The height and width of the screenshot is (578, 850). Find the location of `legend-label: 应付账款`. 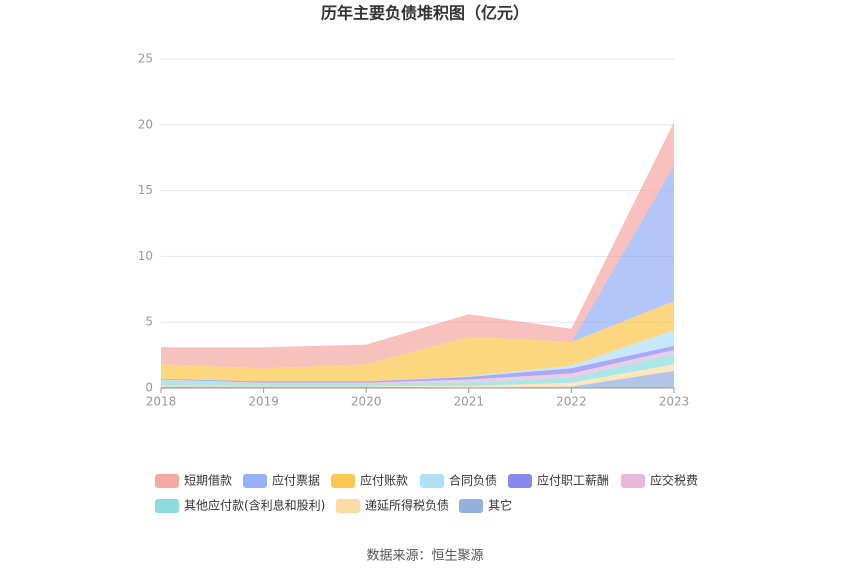

legend-label: 应付账款 is located at coordinates (384, 480).